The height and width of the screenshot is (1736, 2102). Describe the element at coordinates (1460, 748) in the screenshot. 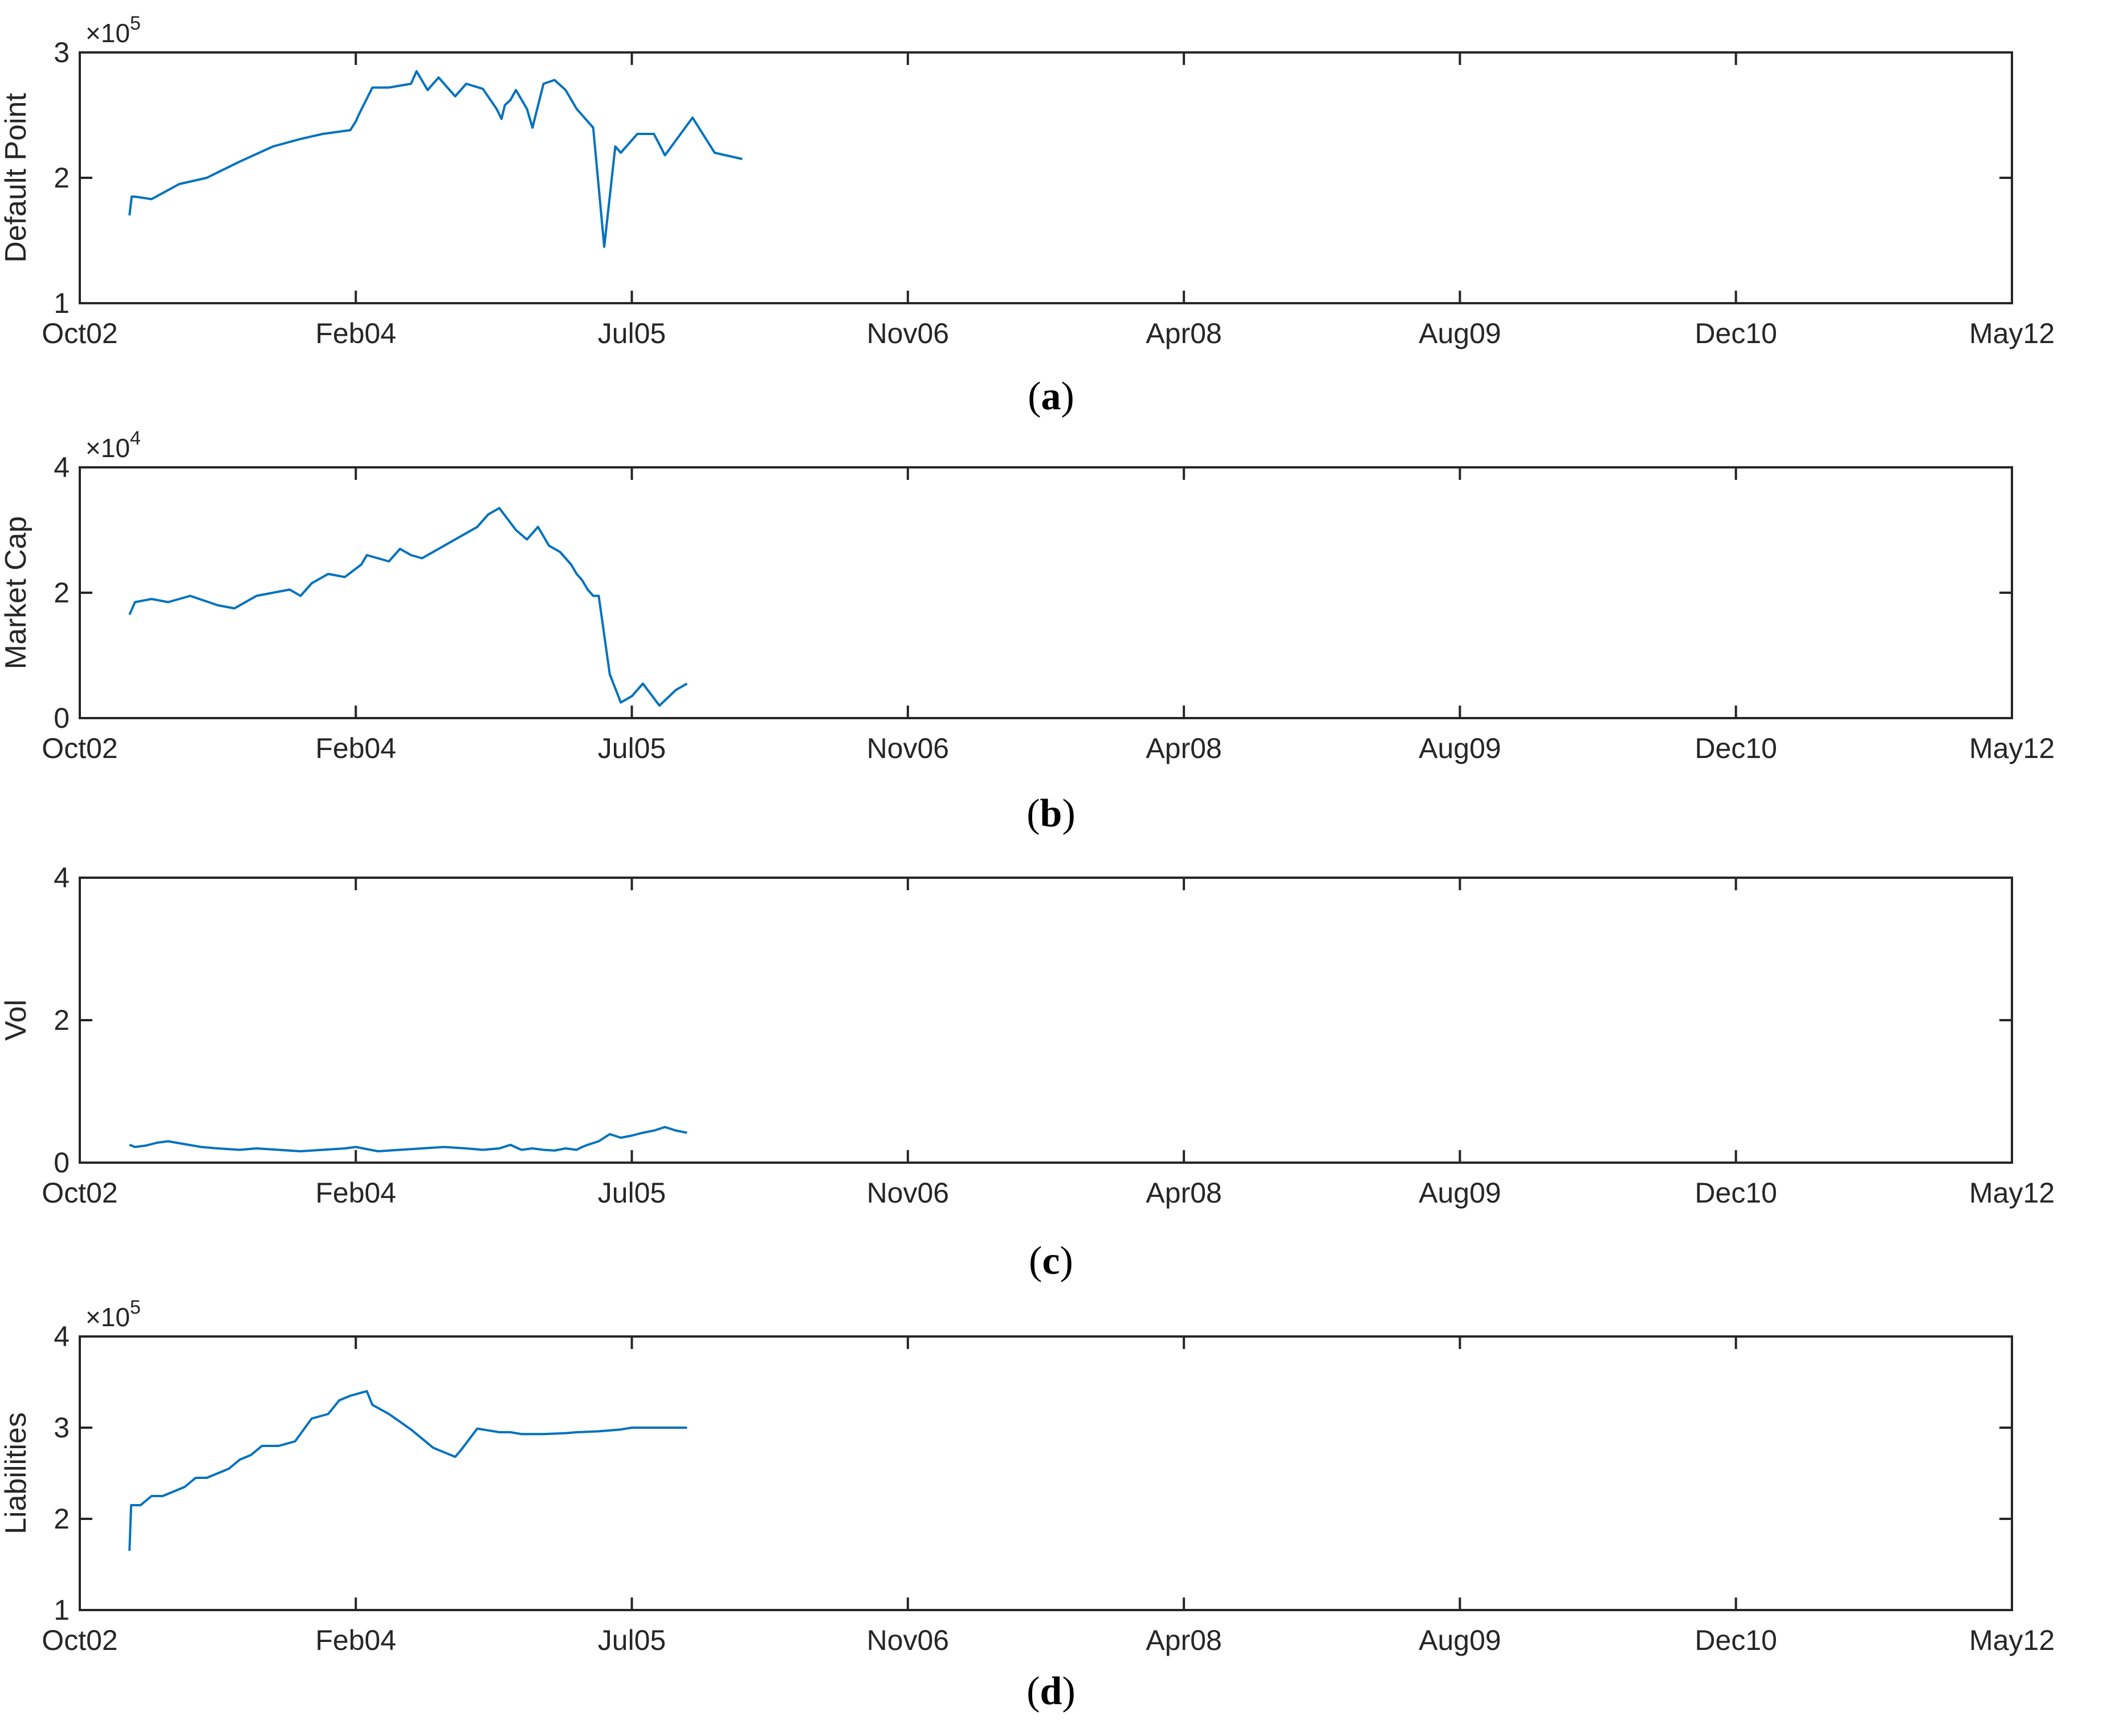

I see `panel-b-xtick-label: Aug09` at that location.